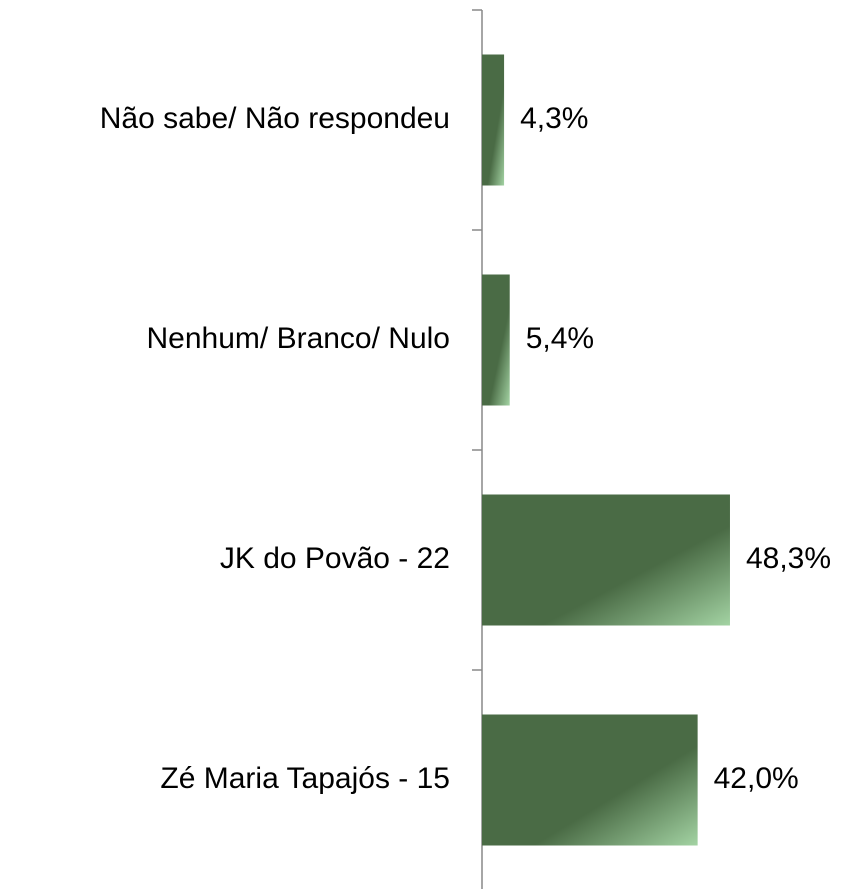 The height and width of the screenshot is (889, 856). I want to click on value-label: 4,3%, so click(554, 118).